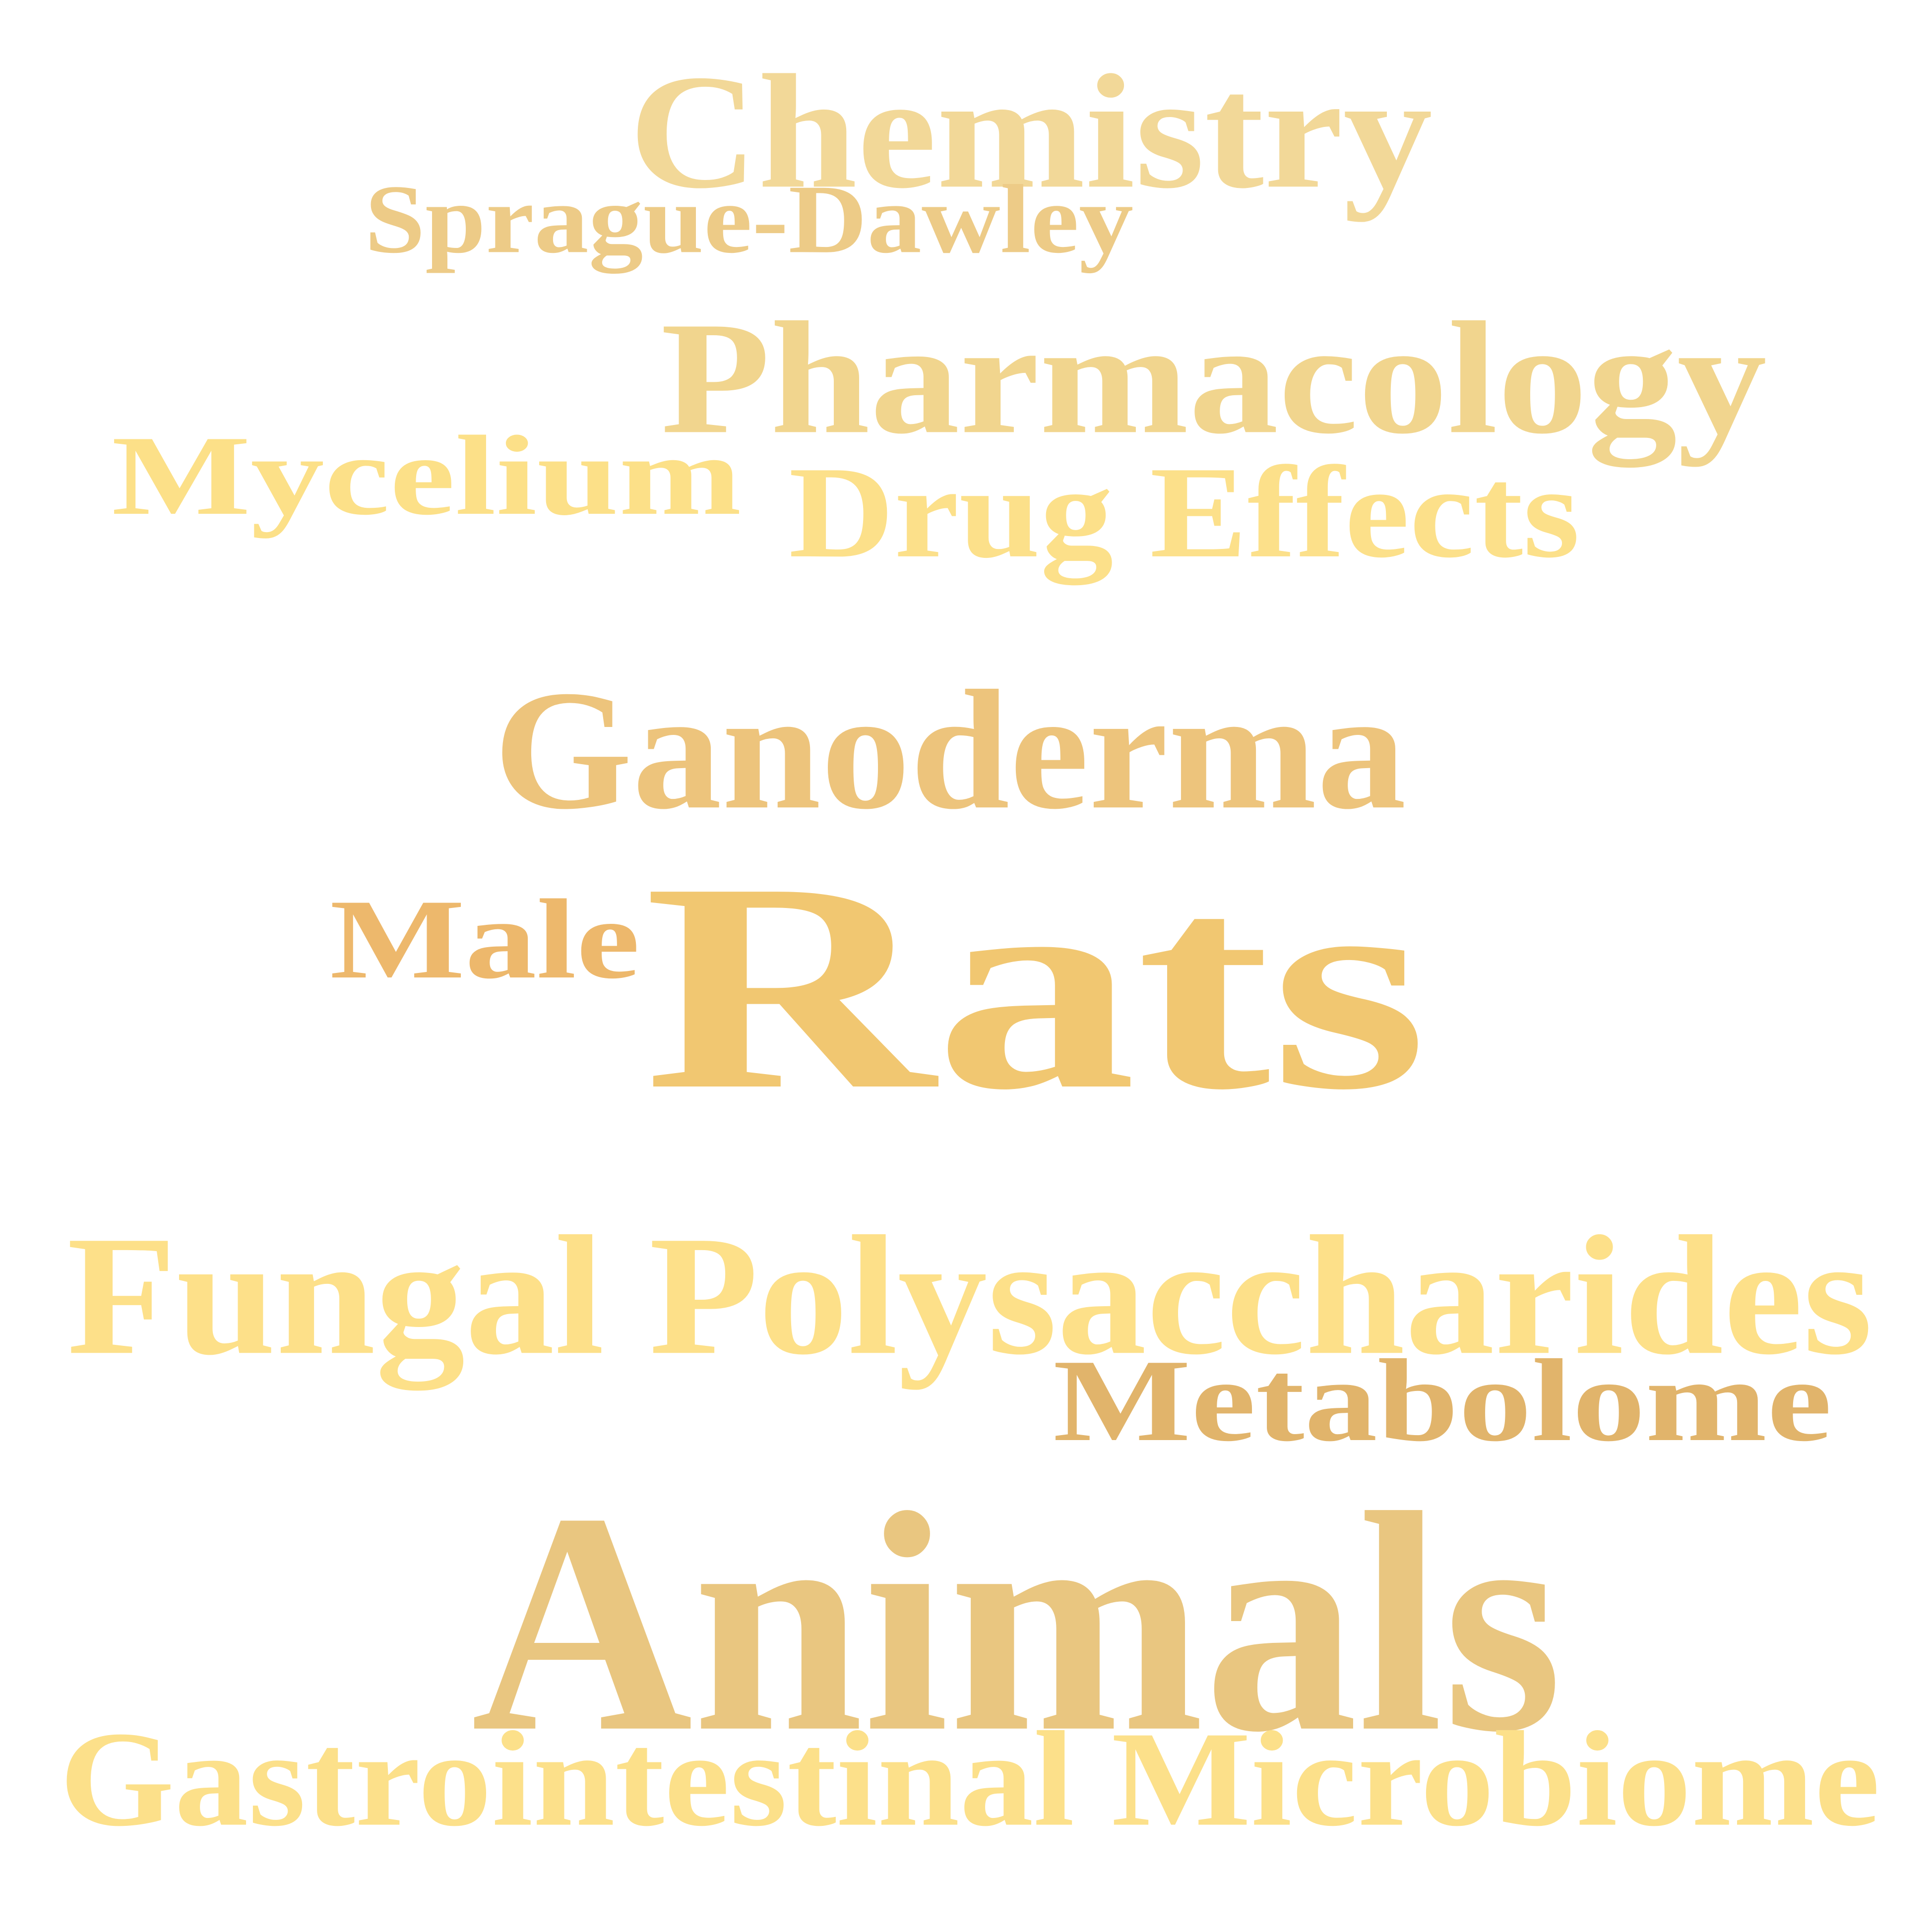 This screenshot has width=1932, height=1932. Describe the element at coordinates (1016, 1623) in the screenshot. I see `word-animals: Animals` at that location.